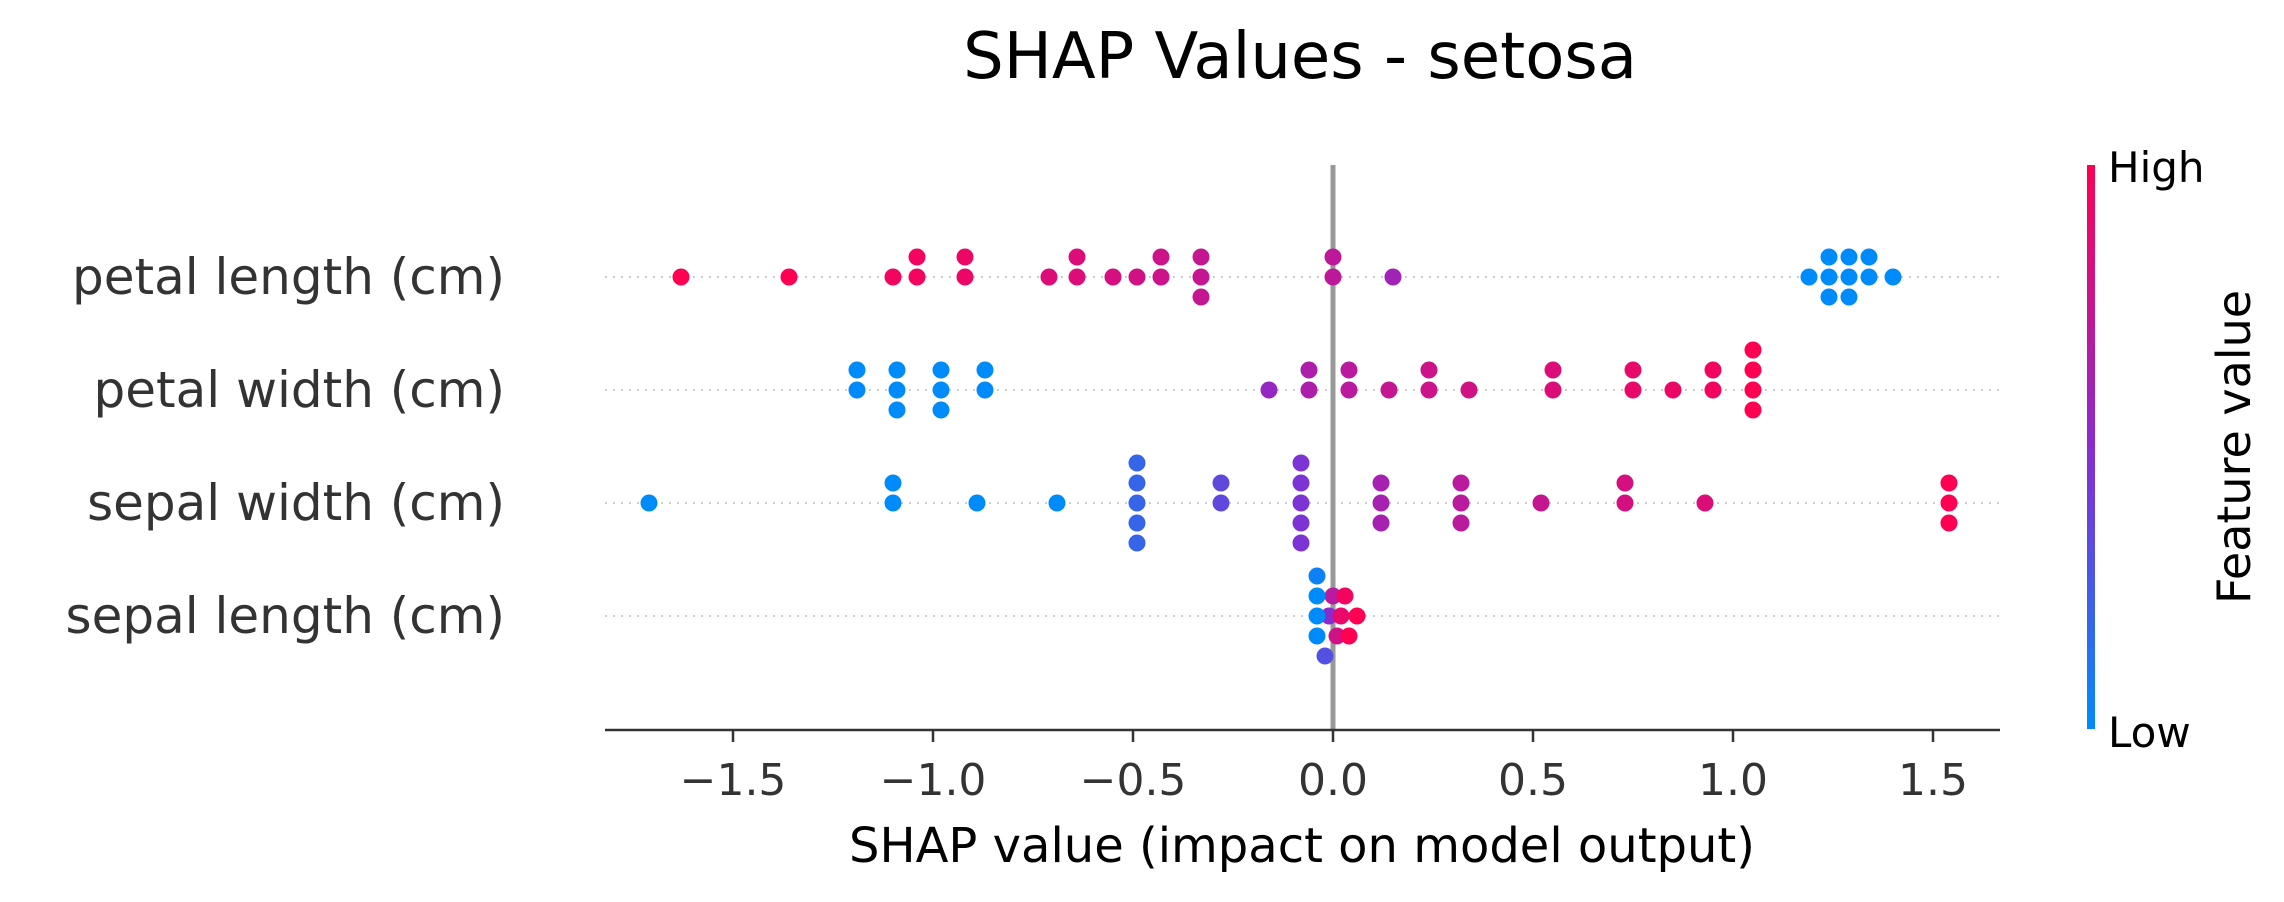 The image size is (2284, 902). Describe the element at coordinates (1302, 846) in the screenshot. I see `x-axis-label: SHAP value (impact on model output)` at that location.